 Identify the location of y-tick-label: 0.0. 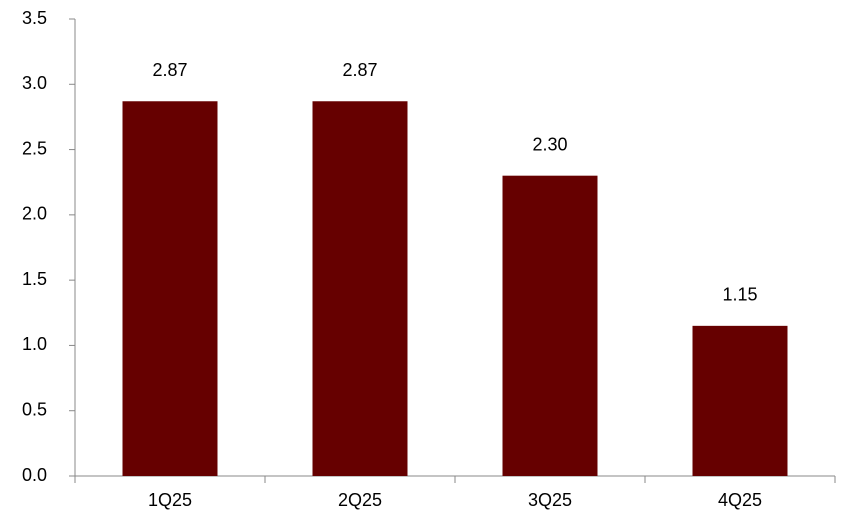
(34, 475).